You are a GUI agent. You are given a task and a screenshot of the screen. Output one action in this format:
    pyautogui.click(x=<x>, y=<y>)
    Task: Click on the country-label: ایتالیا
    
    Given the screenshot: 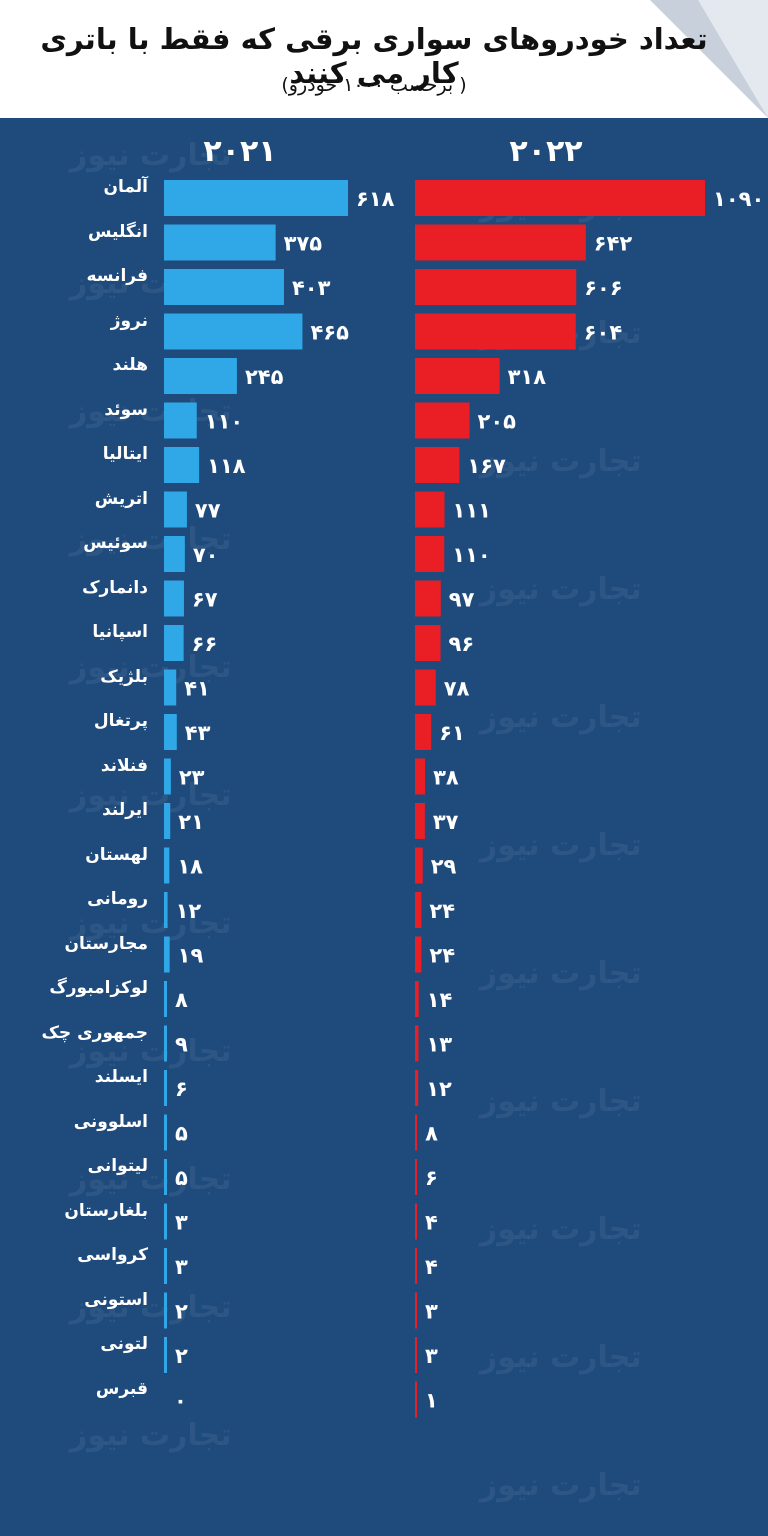 What is the action you would take?
    pyautogui.click(x=125, y=454)
    